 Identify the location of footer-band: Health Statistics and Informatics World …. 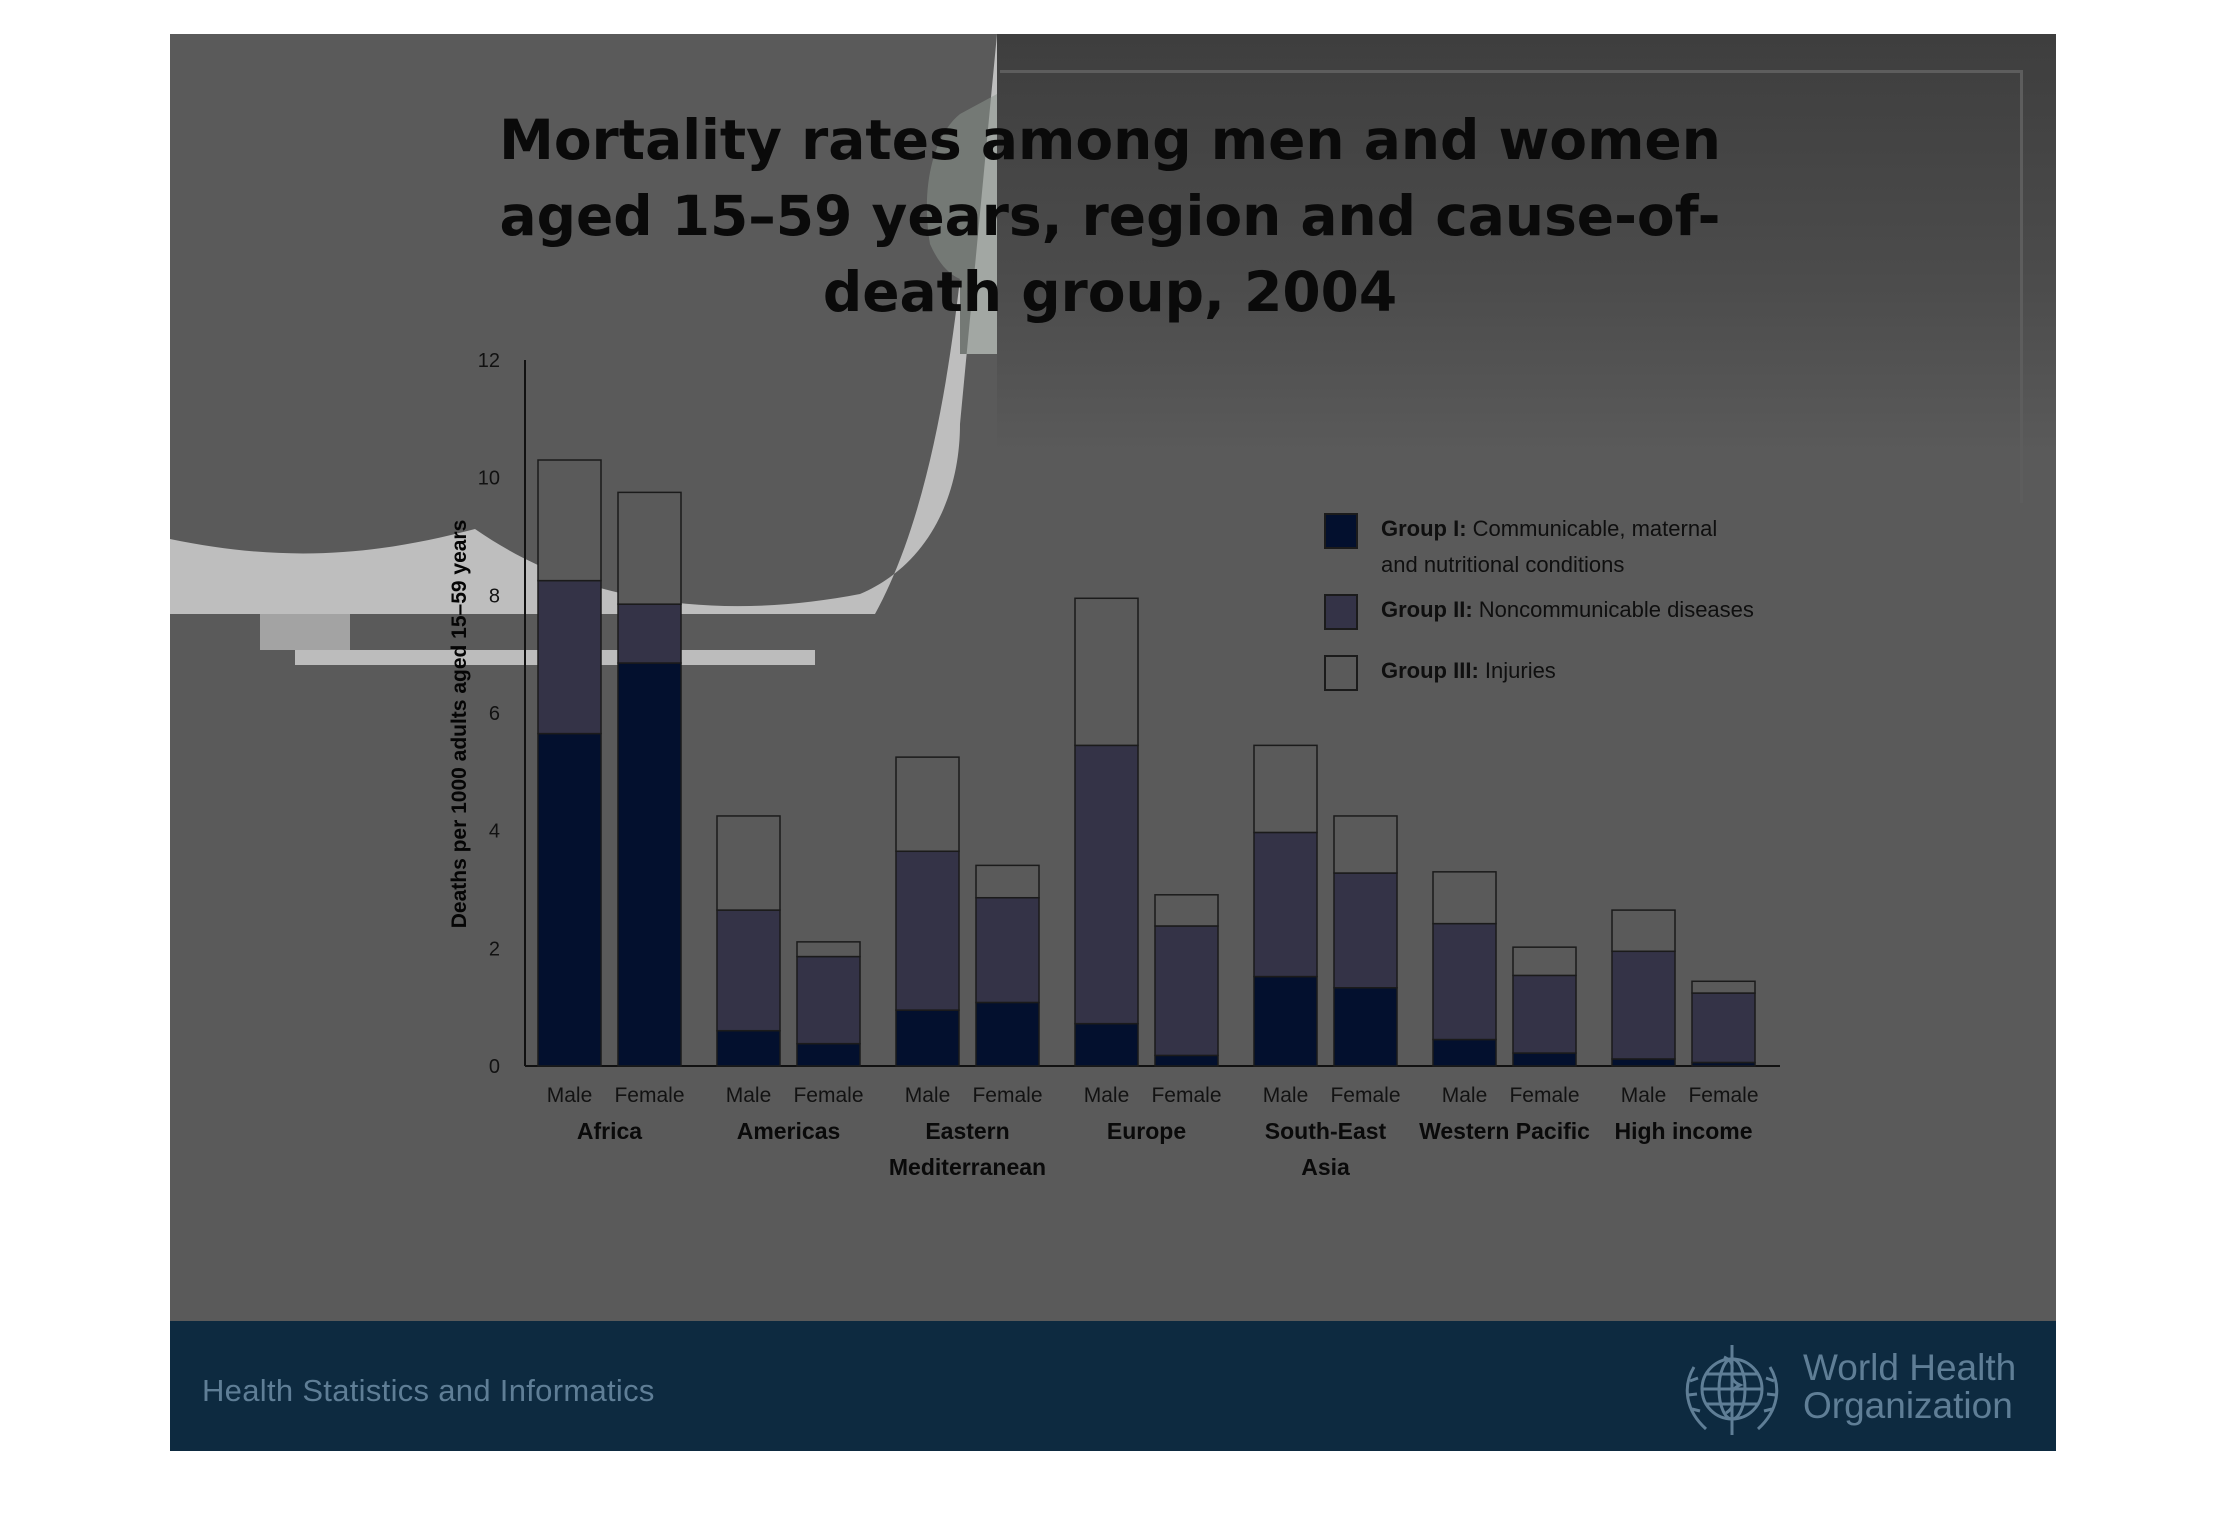
(1113, 1386).